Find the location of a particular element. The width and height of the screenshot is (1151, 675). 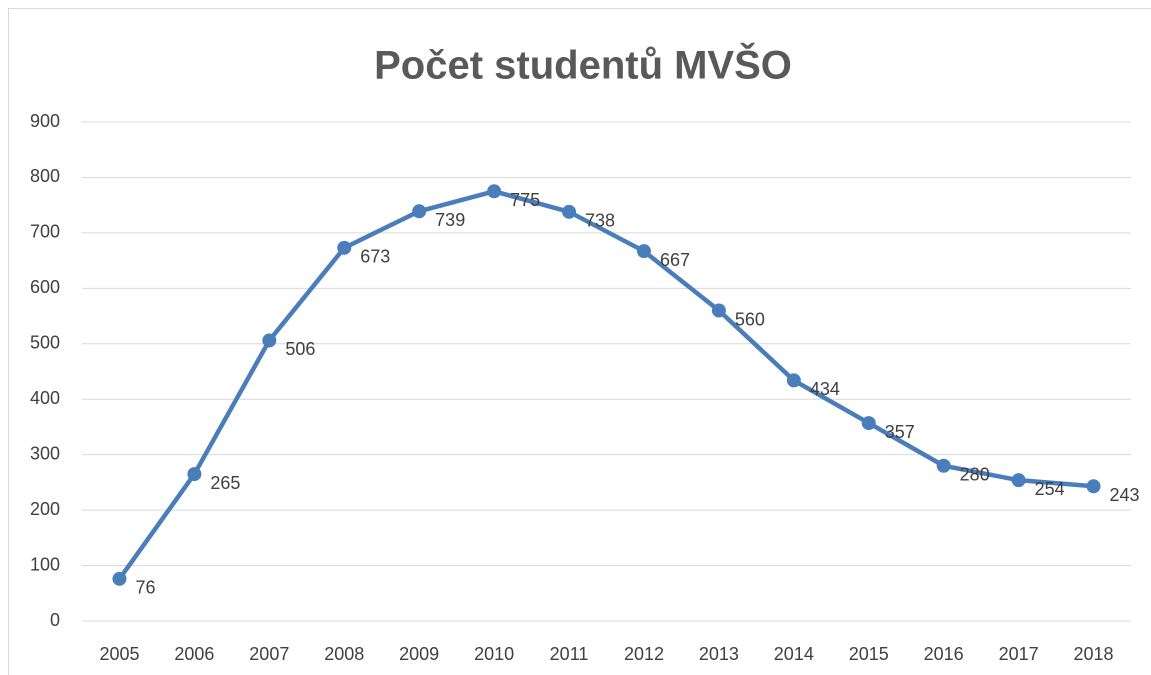

data-label: 280 is located at coordinates (975, 475).